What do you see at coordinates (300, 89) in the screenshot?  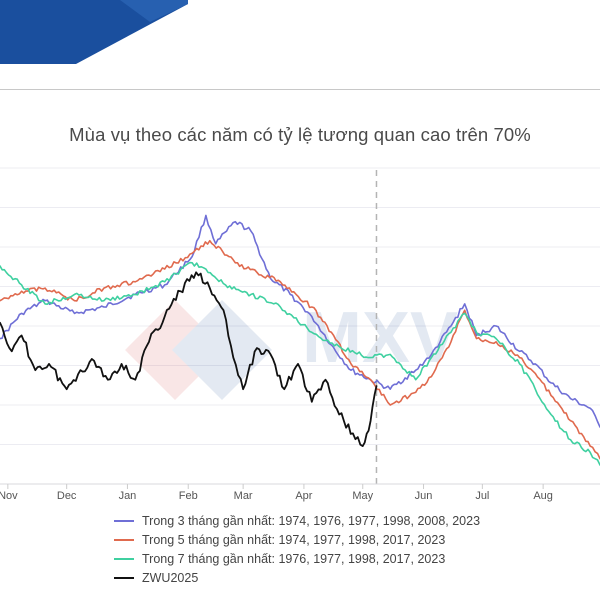 I see `banner-divider` at bounding box center [300, 89].